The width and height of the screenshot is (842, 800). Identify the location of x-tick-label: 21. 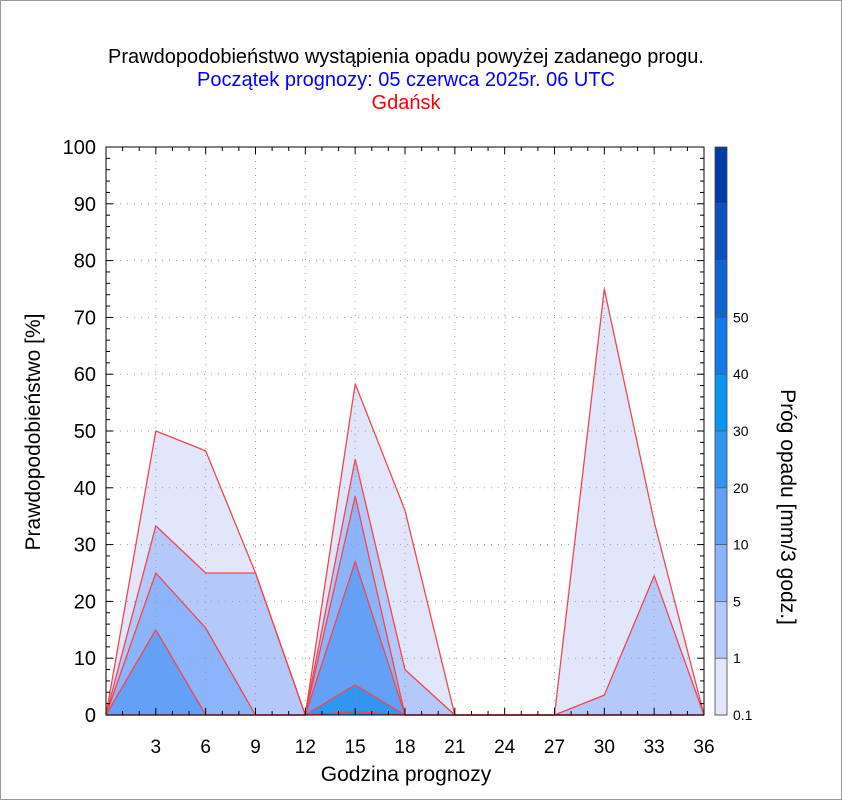
(454, 747).